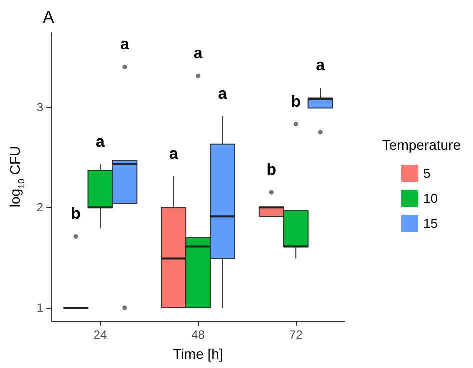 This screenshot has height=368, width=473. I want to click on y-tick-label: 2, so click(40, 207).